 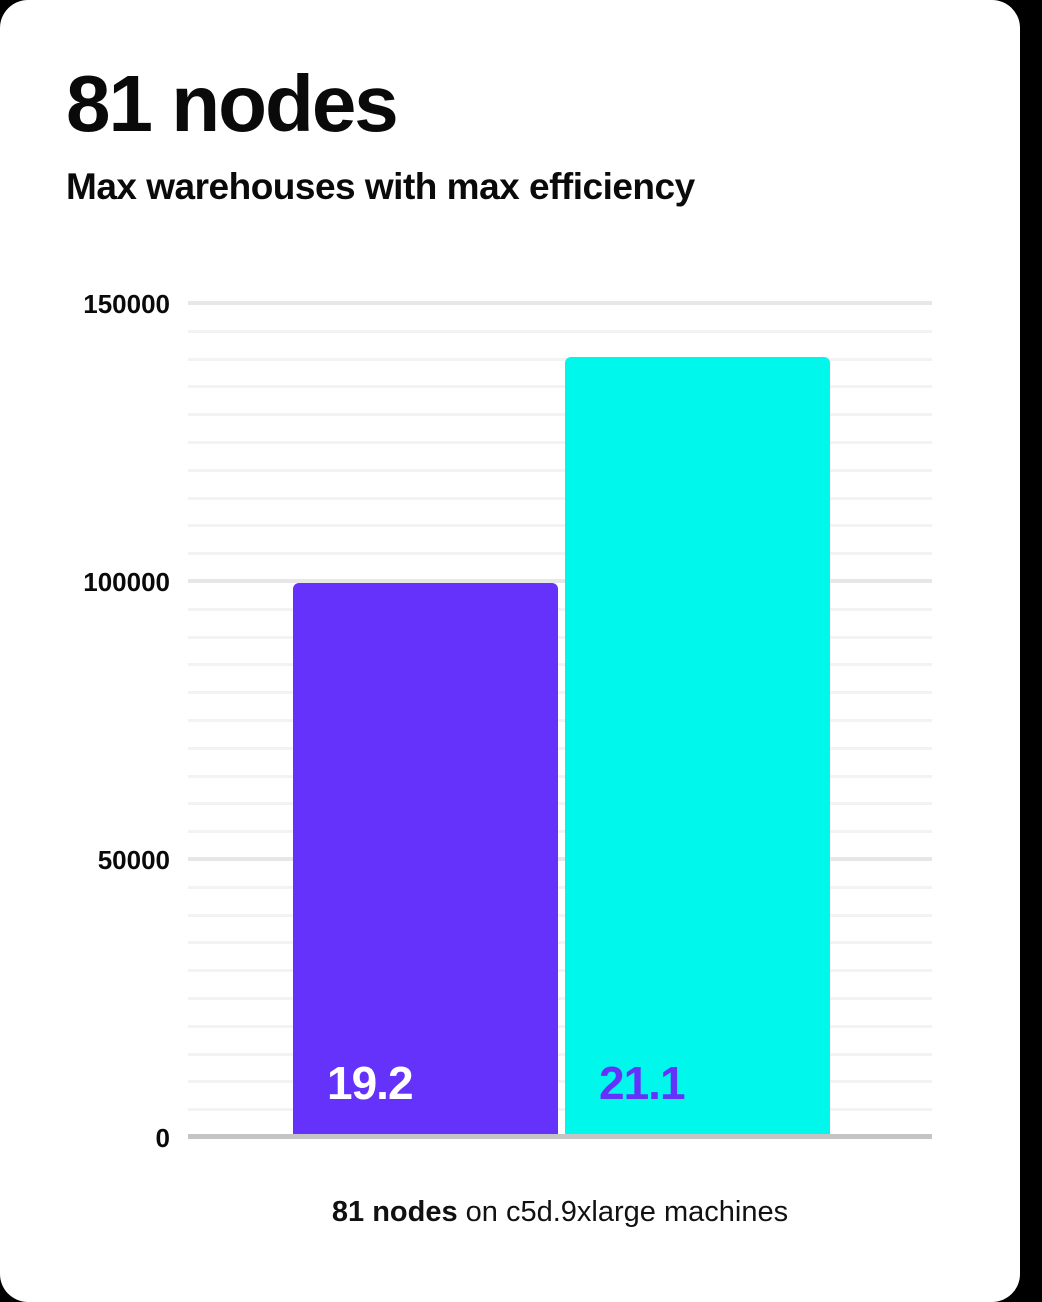 What do you see at coordinates (85, 721) in the screenshot?
I see `y-axis-tick-labels: 0 50000 100000 150000` at bounding box center [85, 721].